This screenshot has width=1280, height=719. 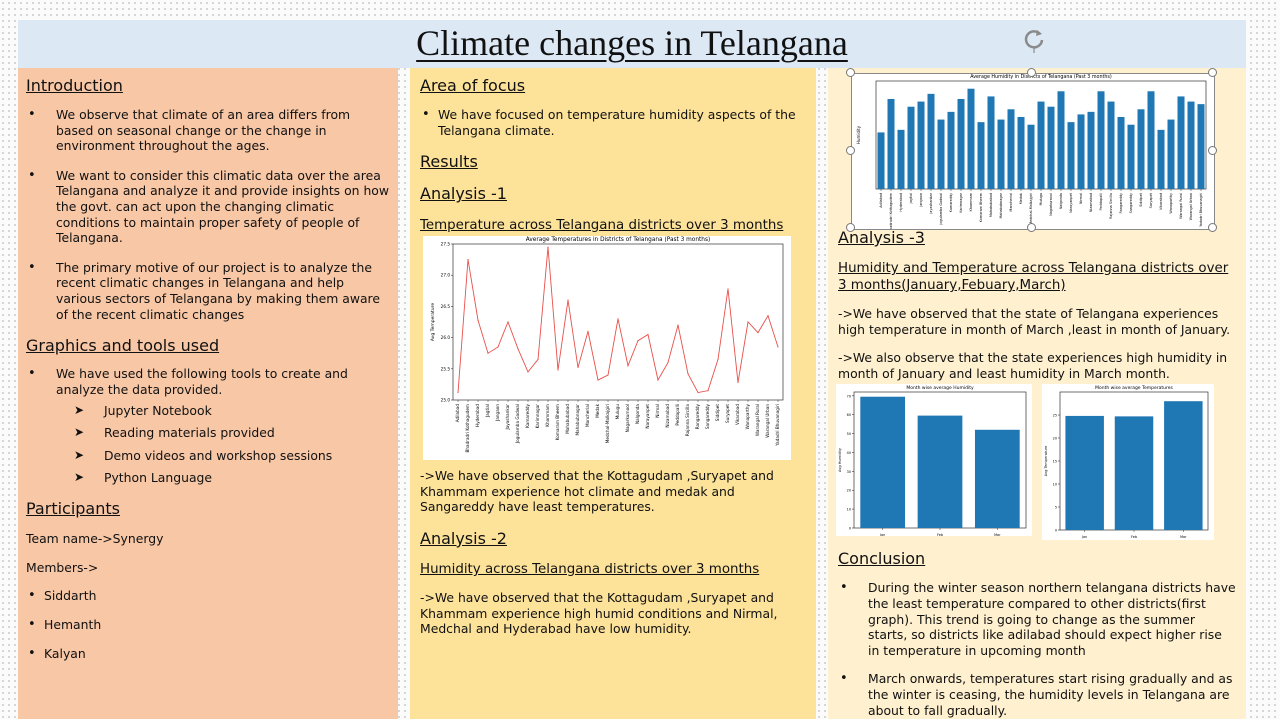 I want to click on y-tick-label: 26.5, so click(x=446, y=306).